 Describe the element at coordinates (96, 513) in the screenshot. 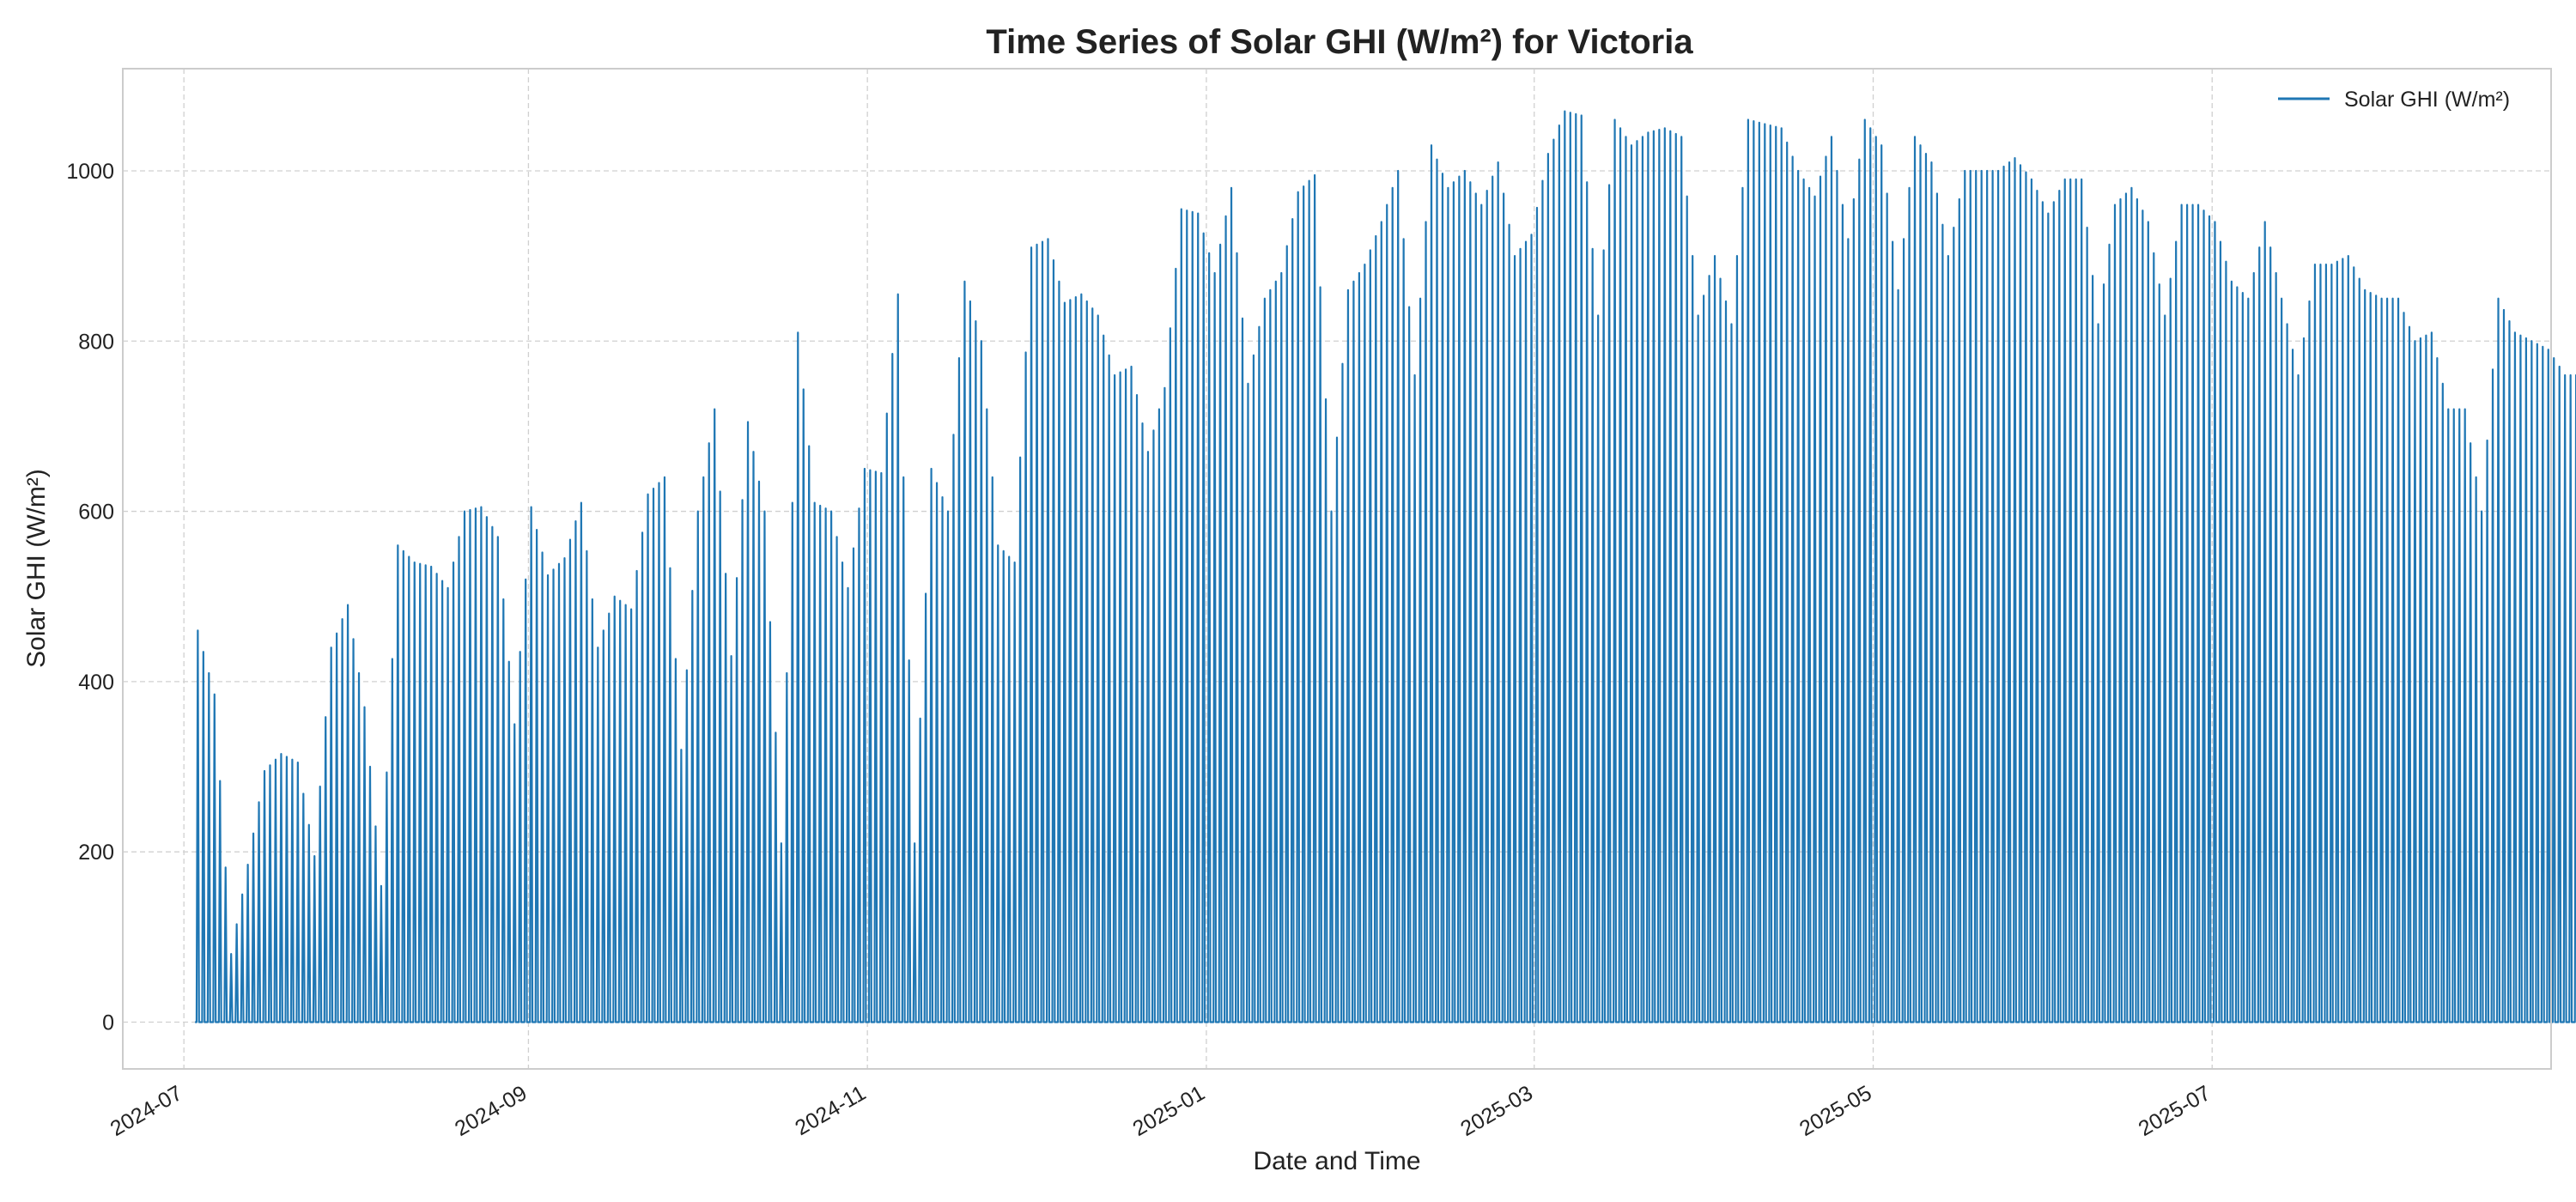

I see `y-tick-label: 600` at that location.